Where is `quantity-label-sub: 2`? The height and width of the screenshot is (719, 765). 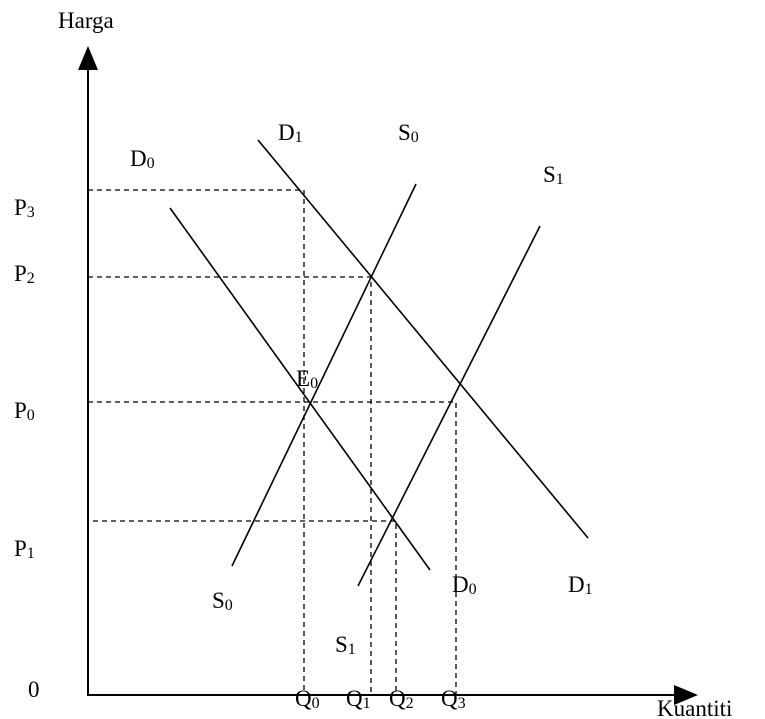
quantity-label-sub: 2 is located at coordinates (410, 703).